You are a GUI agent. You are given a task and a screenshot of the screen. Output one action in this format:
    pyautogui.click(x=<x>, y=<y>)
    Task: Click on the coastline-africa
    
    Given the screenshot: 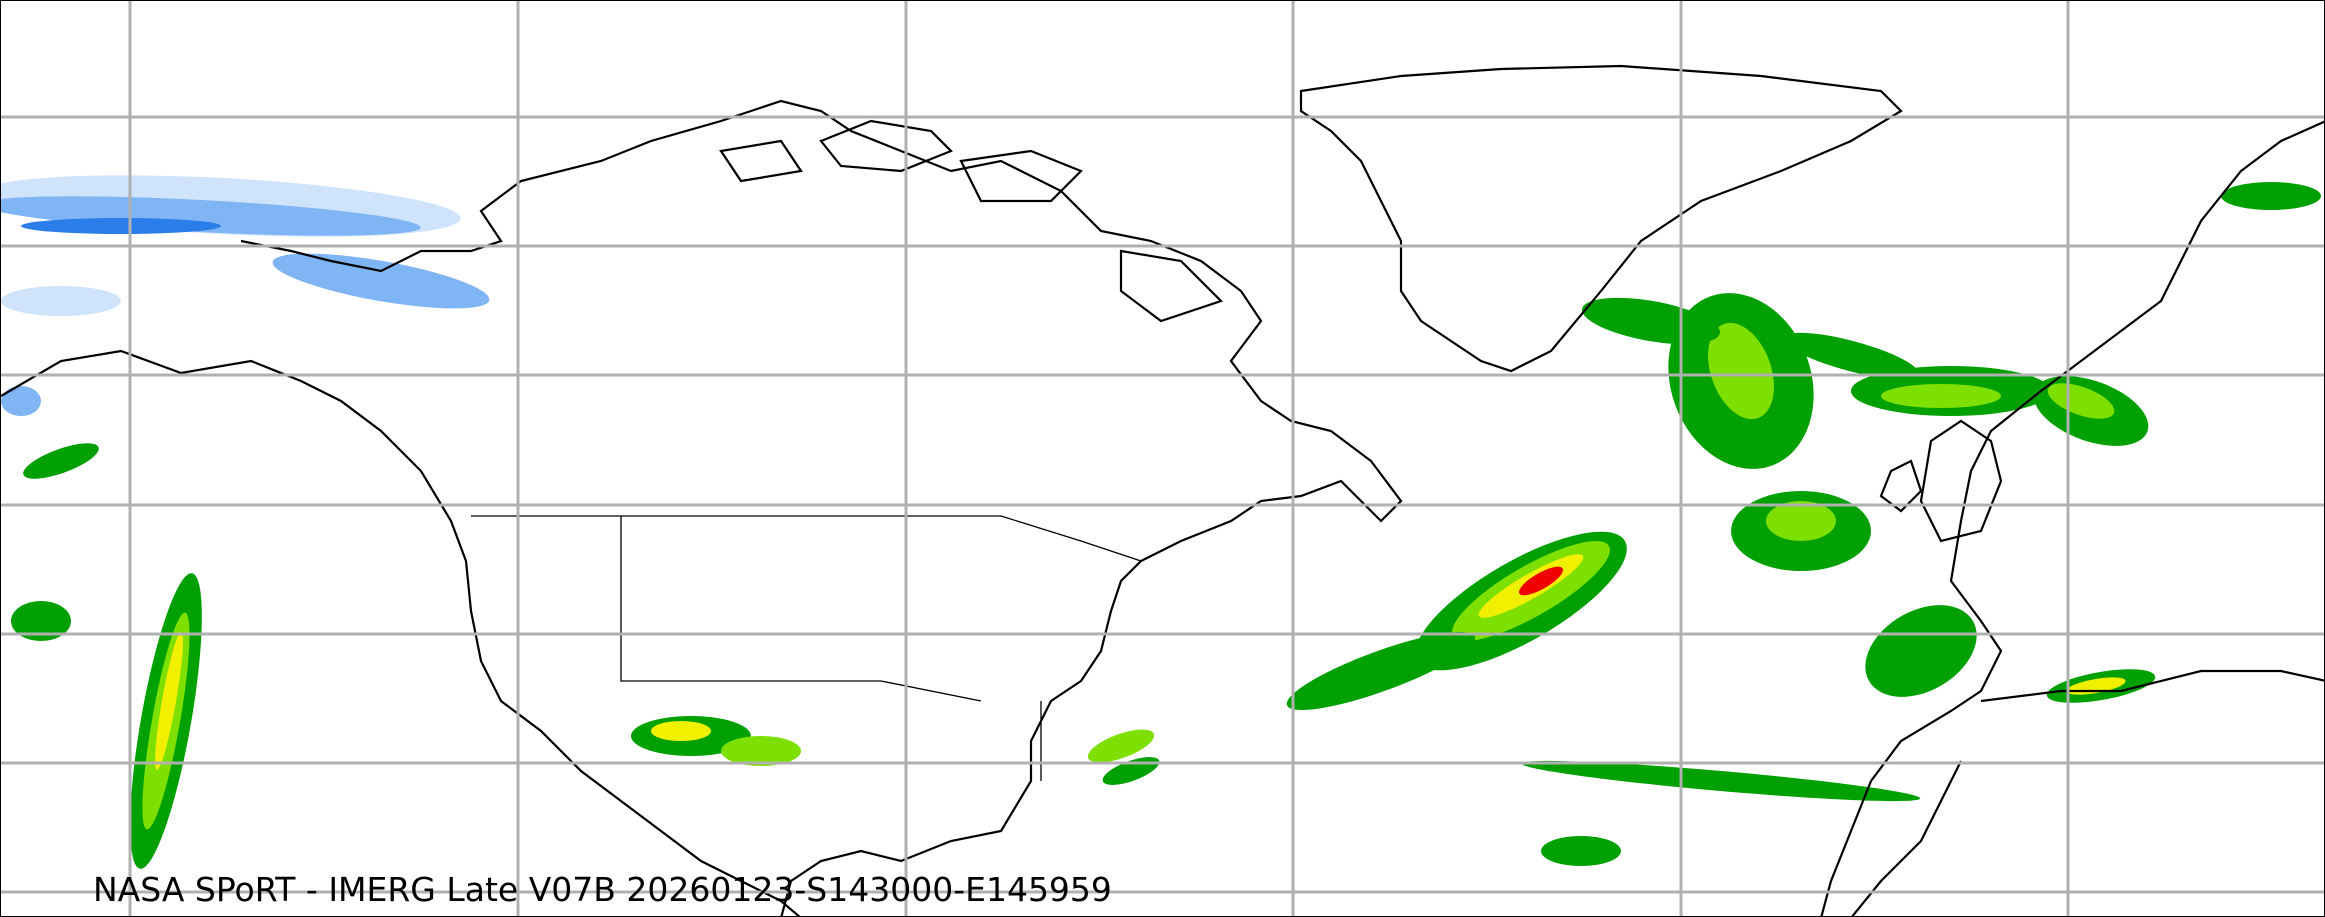 What is the action you would take?
    pyautogui.click(x=2087, y=792)
    